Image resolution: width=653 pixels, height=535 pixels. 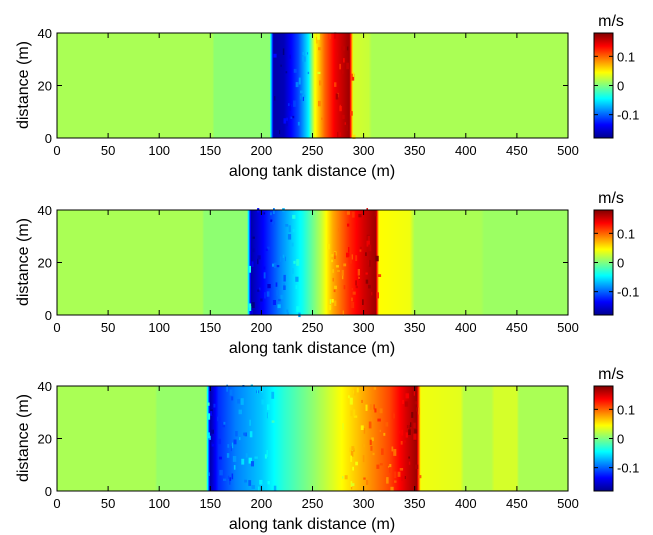 What do you see at coordinates (568, 150) in the screenshot?
I see `x-tick-label: 500` at bounding box center [568, 150].